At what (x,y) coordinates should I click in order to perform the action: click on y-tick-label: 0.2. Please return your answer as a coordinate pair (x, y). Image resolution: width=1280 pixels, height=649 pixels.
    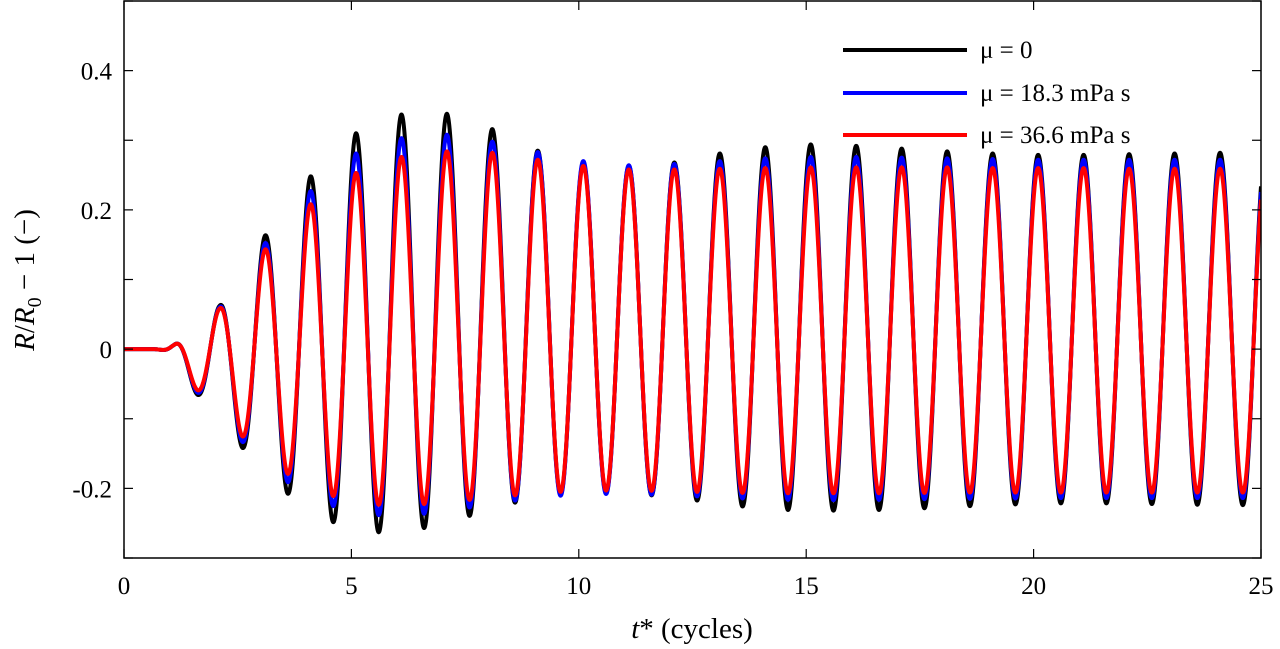
    Looking at the image, I should click on (96, 211).